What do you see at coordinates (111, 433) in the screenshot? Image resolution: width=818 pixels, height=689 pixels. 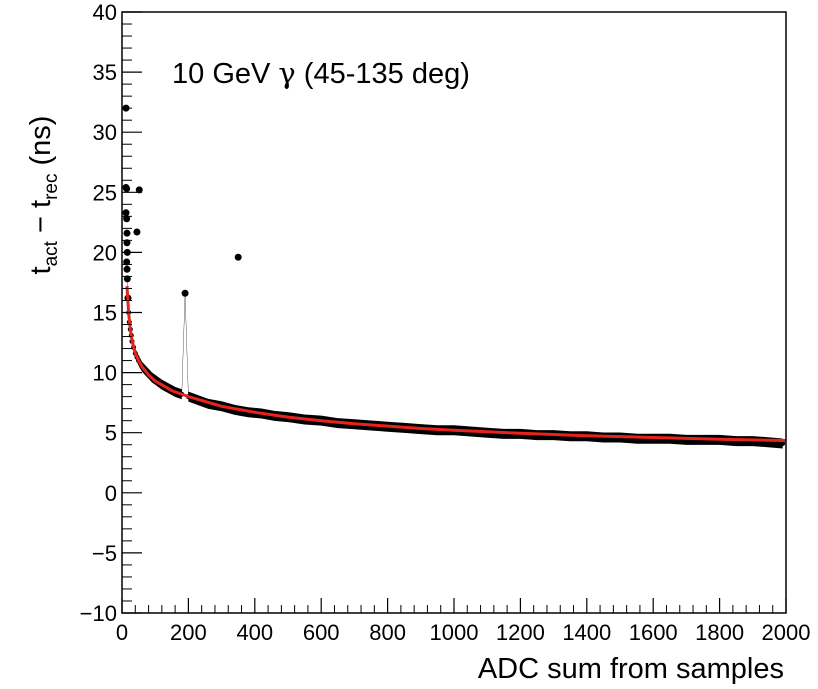 I see `y-tick-label: 5` at bounding box center [111, 433].